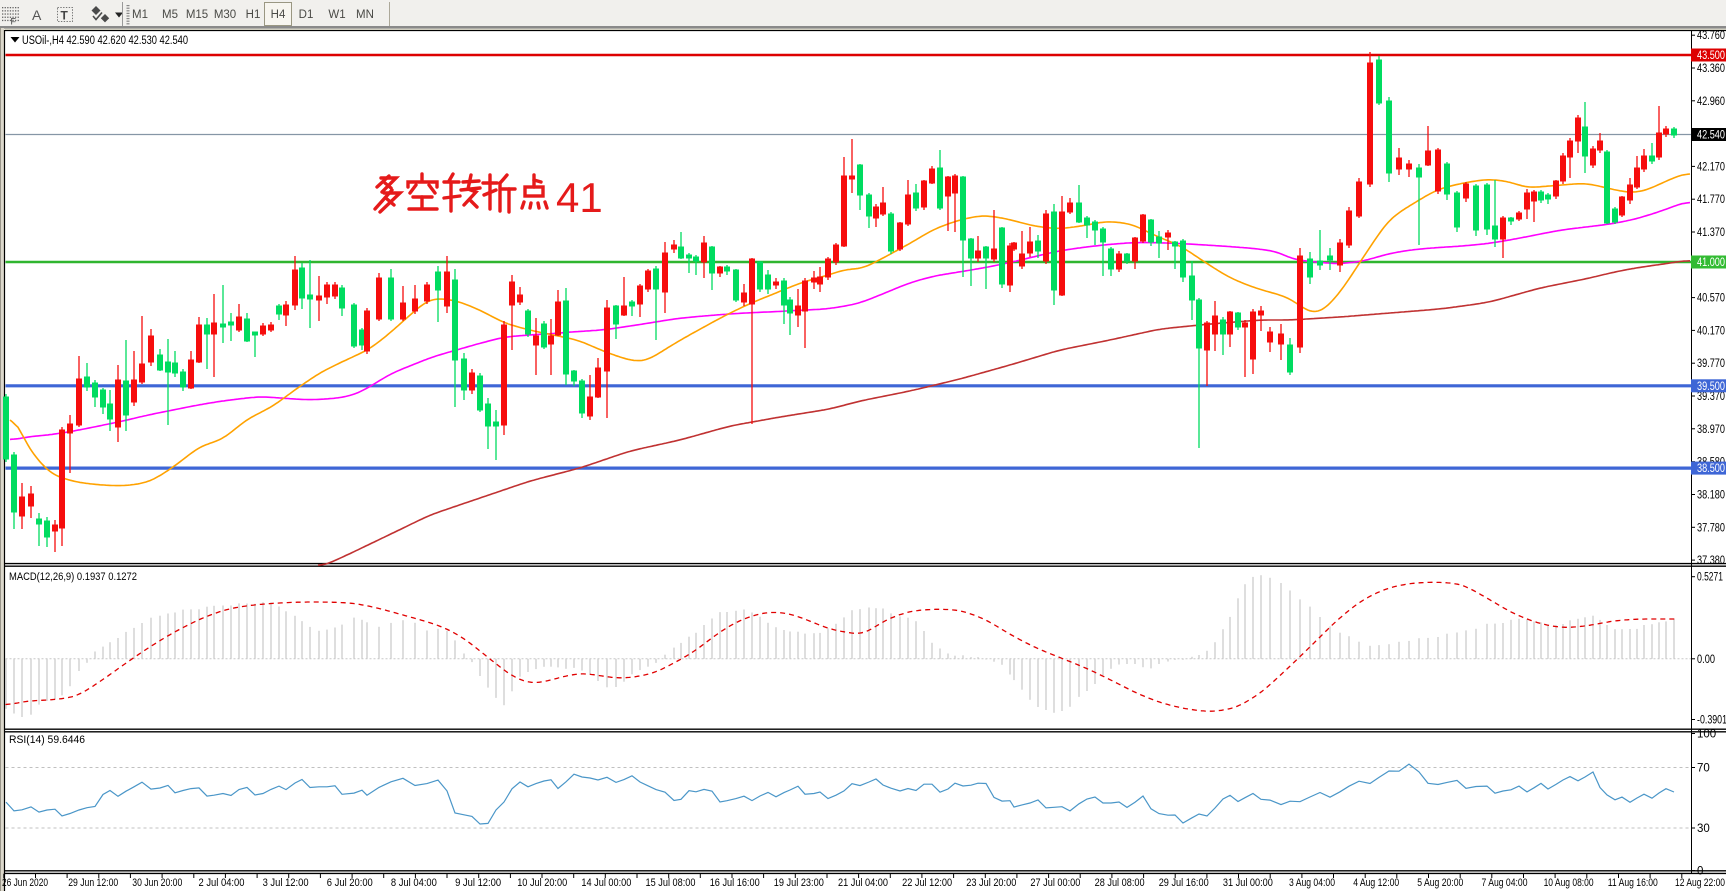 Image resolution: width=1726 pixels, height=891 pixels. I want to click on svg-text: 40.170, so click(1711, 331).